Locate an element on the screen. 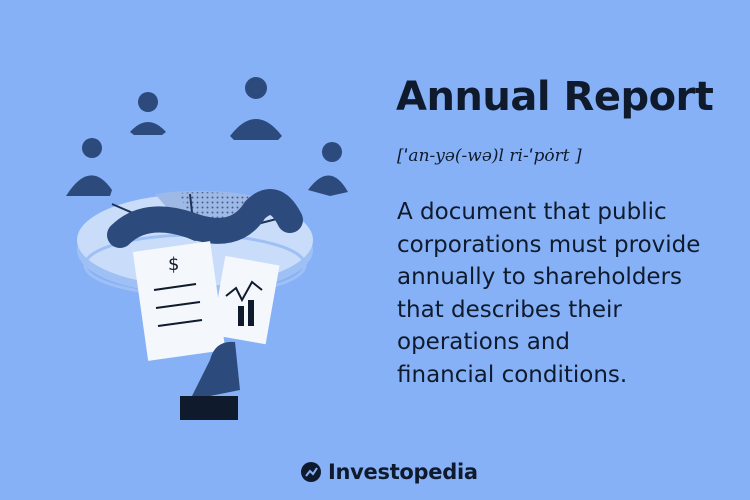 This screenshot has height=500, width=750. pronunciation: [ˈan-yə(-wə)l ri-ˈpȯrt ] is located at coordinates (489, 156).